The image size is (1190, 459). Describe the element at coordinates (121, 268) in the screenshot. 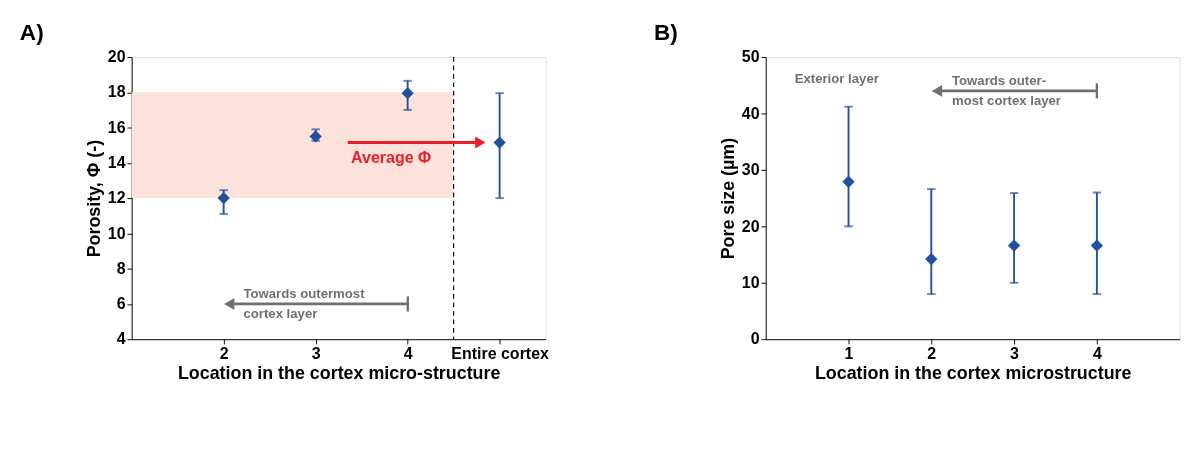

I see `y-tick-label: 8` at that location.